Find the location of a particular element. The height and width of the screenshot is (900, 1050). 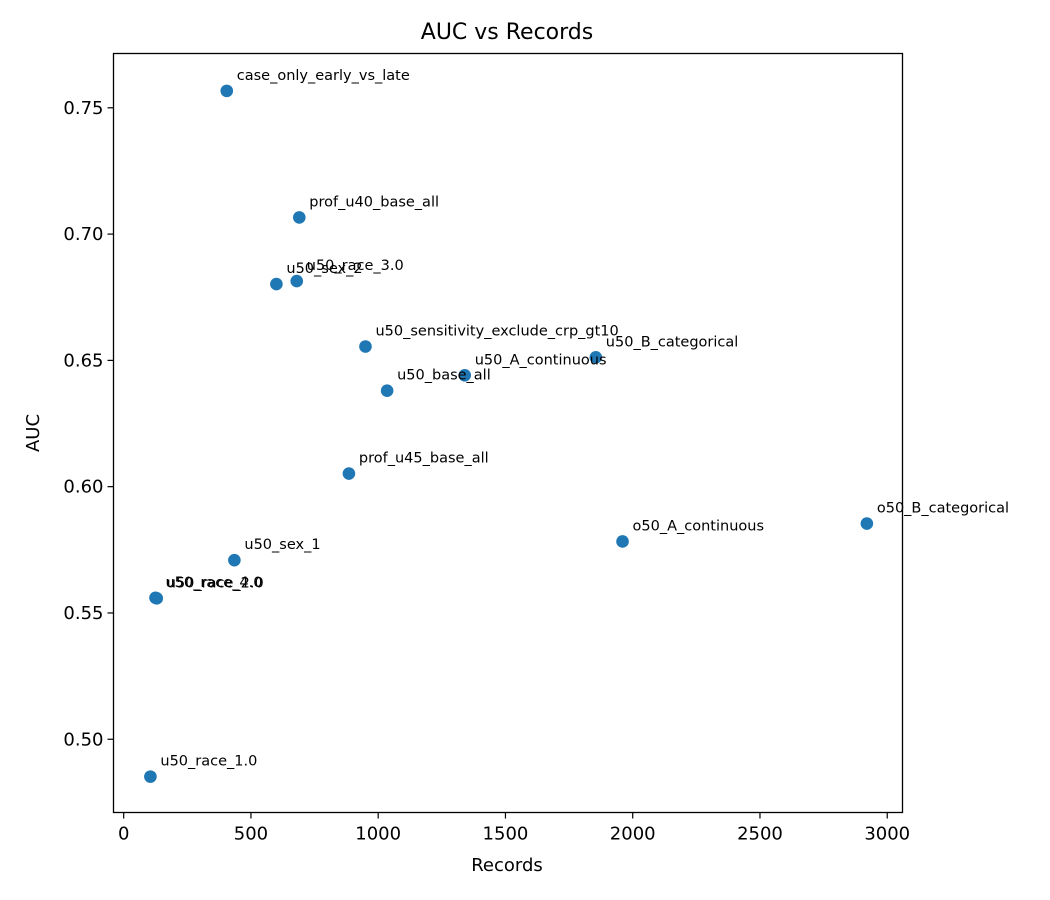

data-point-label: case_only_early_vs_late is located at coordinates (323, 76).